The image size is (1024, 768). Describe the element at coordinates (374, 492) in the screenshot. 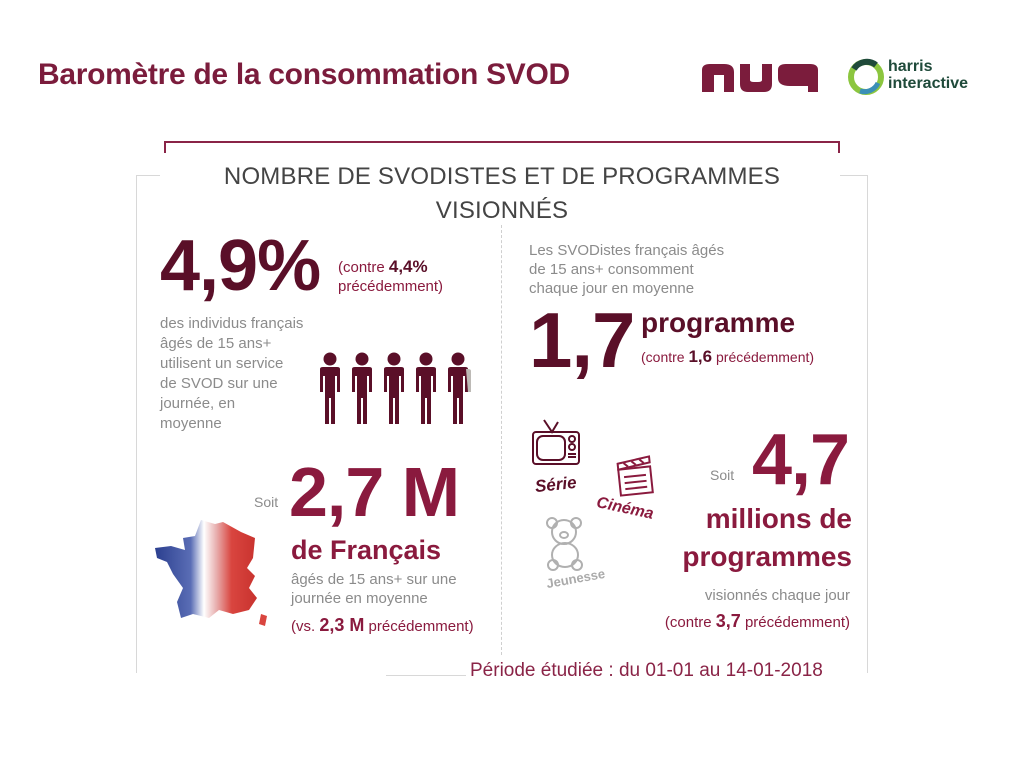

I see `users-value: 2,7 M` at that location.